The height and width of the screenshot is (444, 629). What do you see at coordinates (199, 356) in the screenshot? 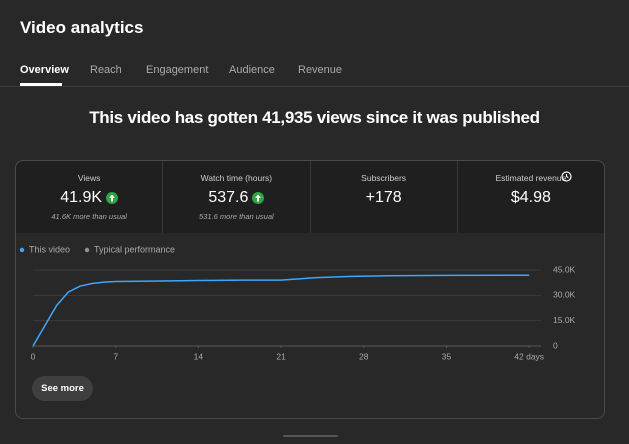
I see `x-tick-label: 14` at bounding box center [199, 356].